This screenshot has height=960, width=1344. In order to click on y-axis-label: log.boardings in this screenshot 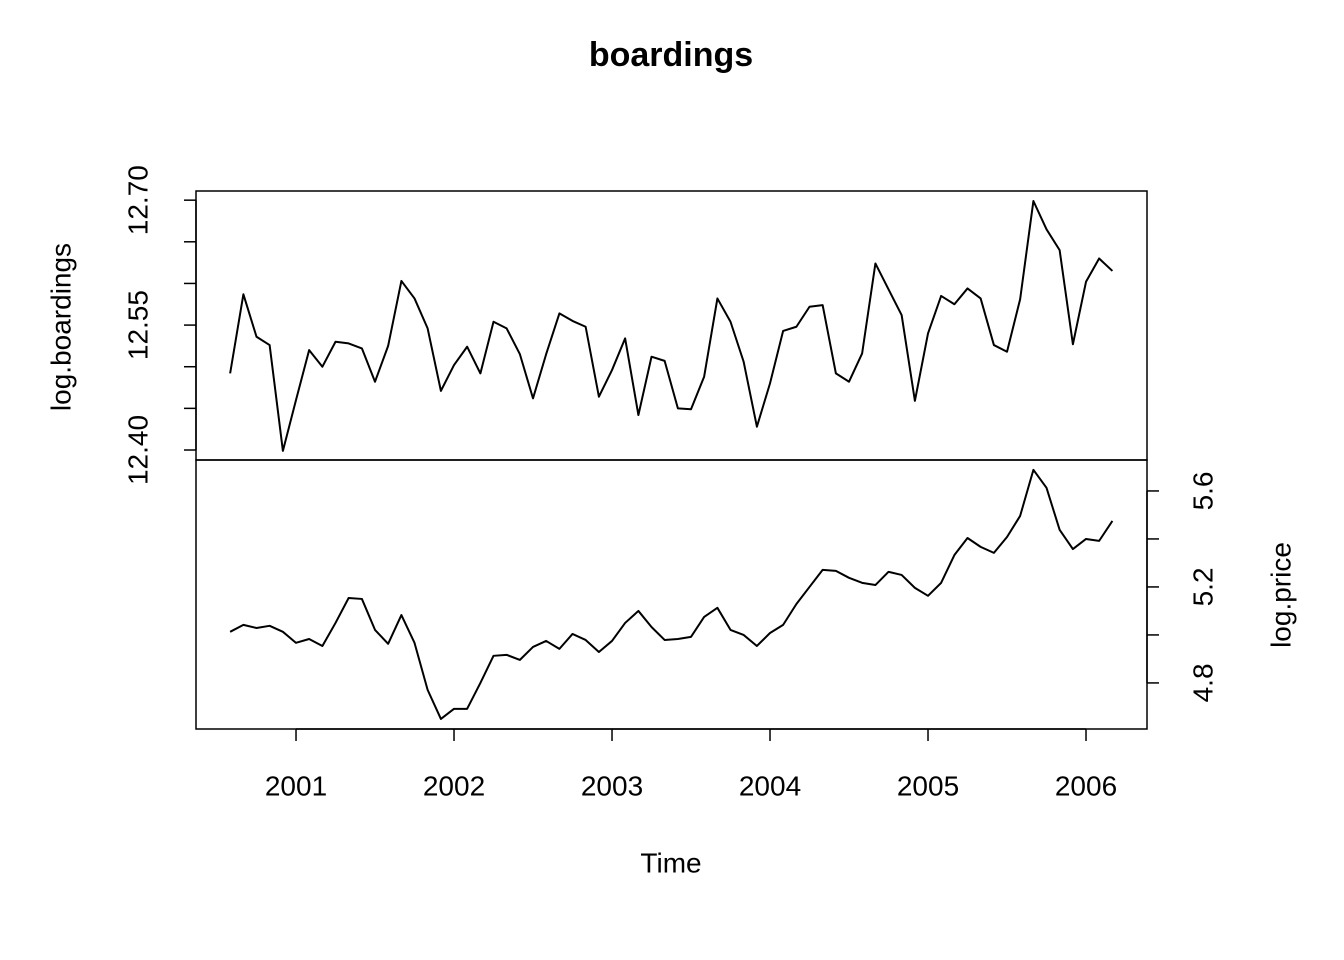, I will do `click(60, 327)`.